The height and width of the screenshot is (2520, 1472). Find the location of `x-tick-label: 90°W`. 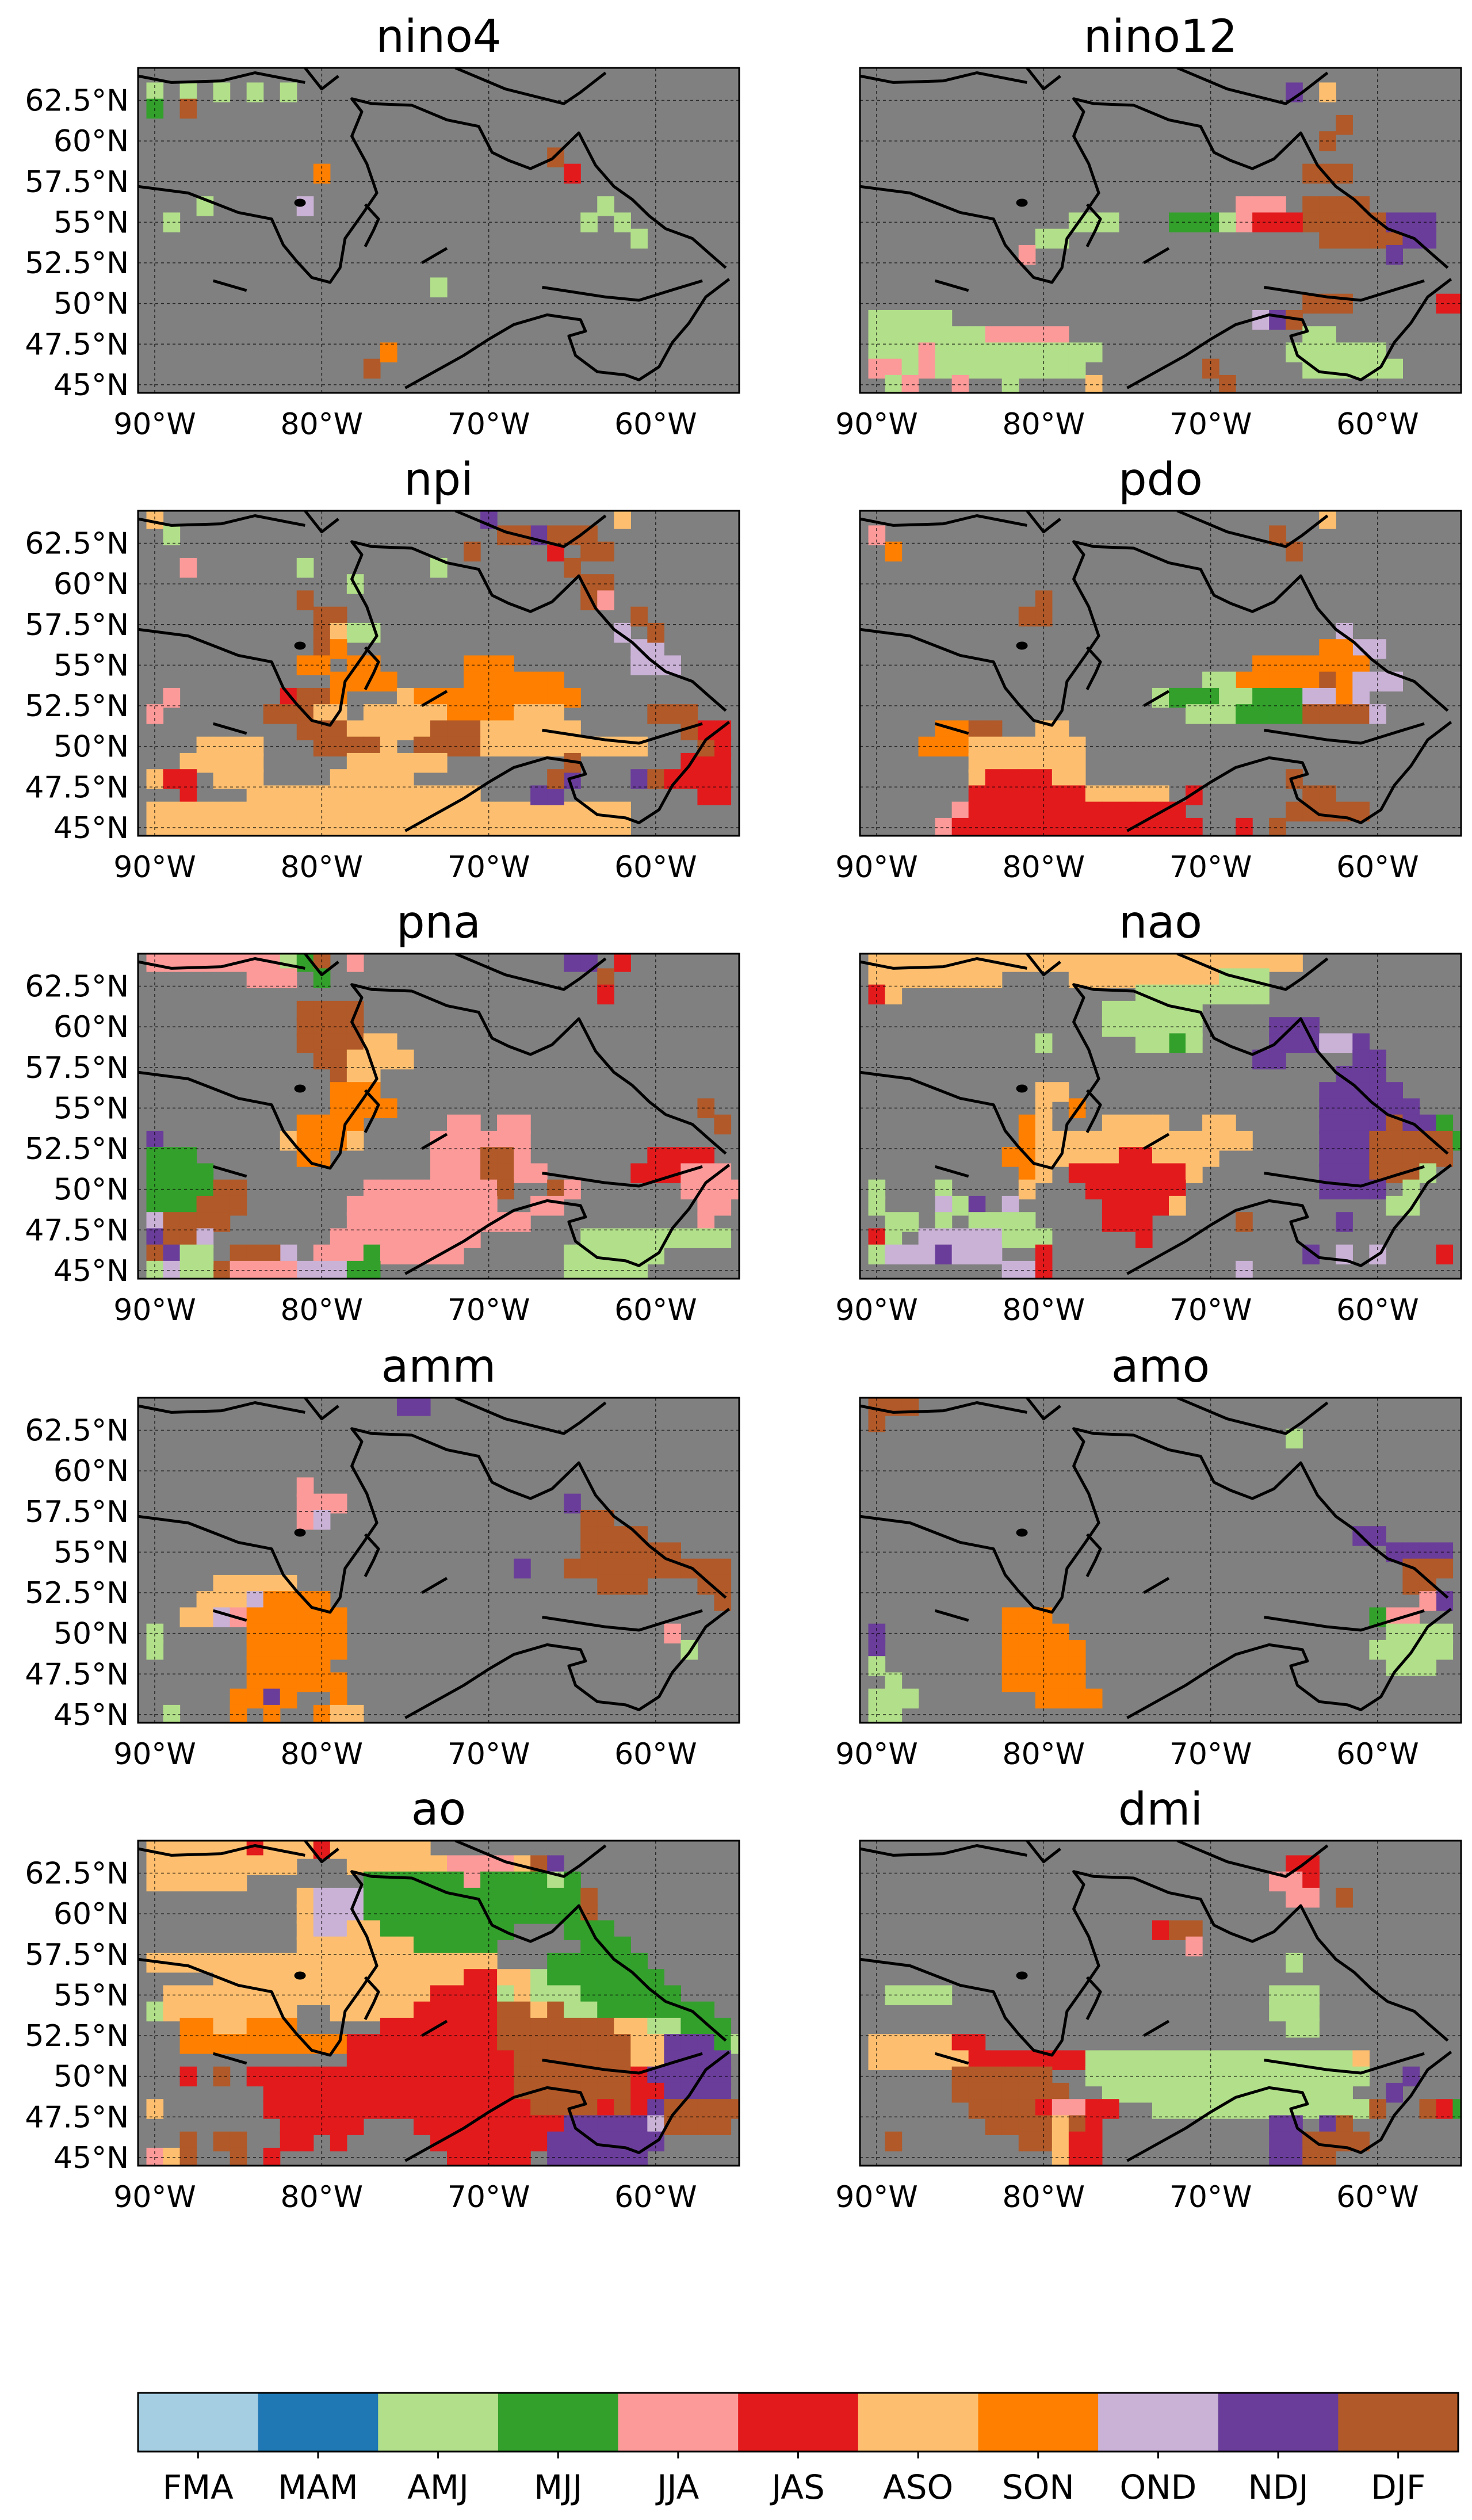

x-tick-label: 90°W is located at coordinates (154, 1311).